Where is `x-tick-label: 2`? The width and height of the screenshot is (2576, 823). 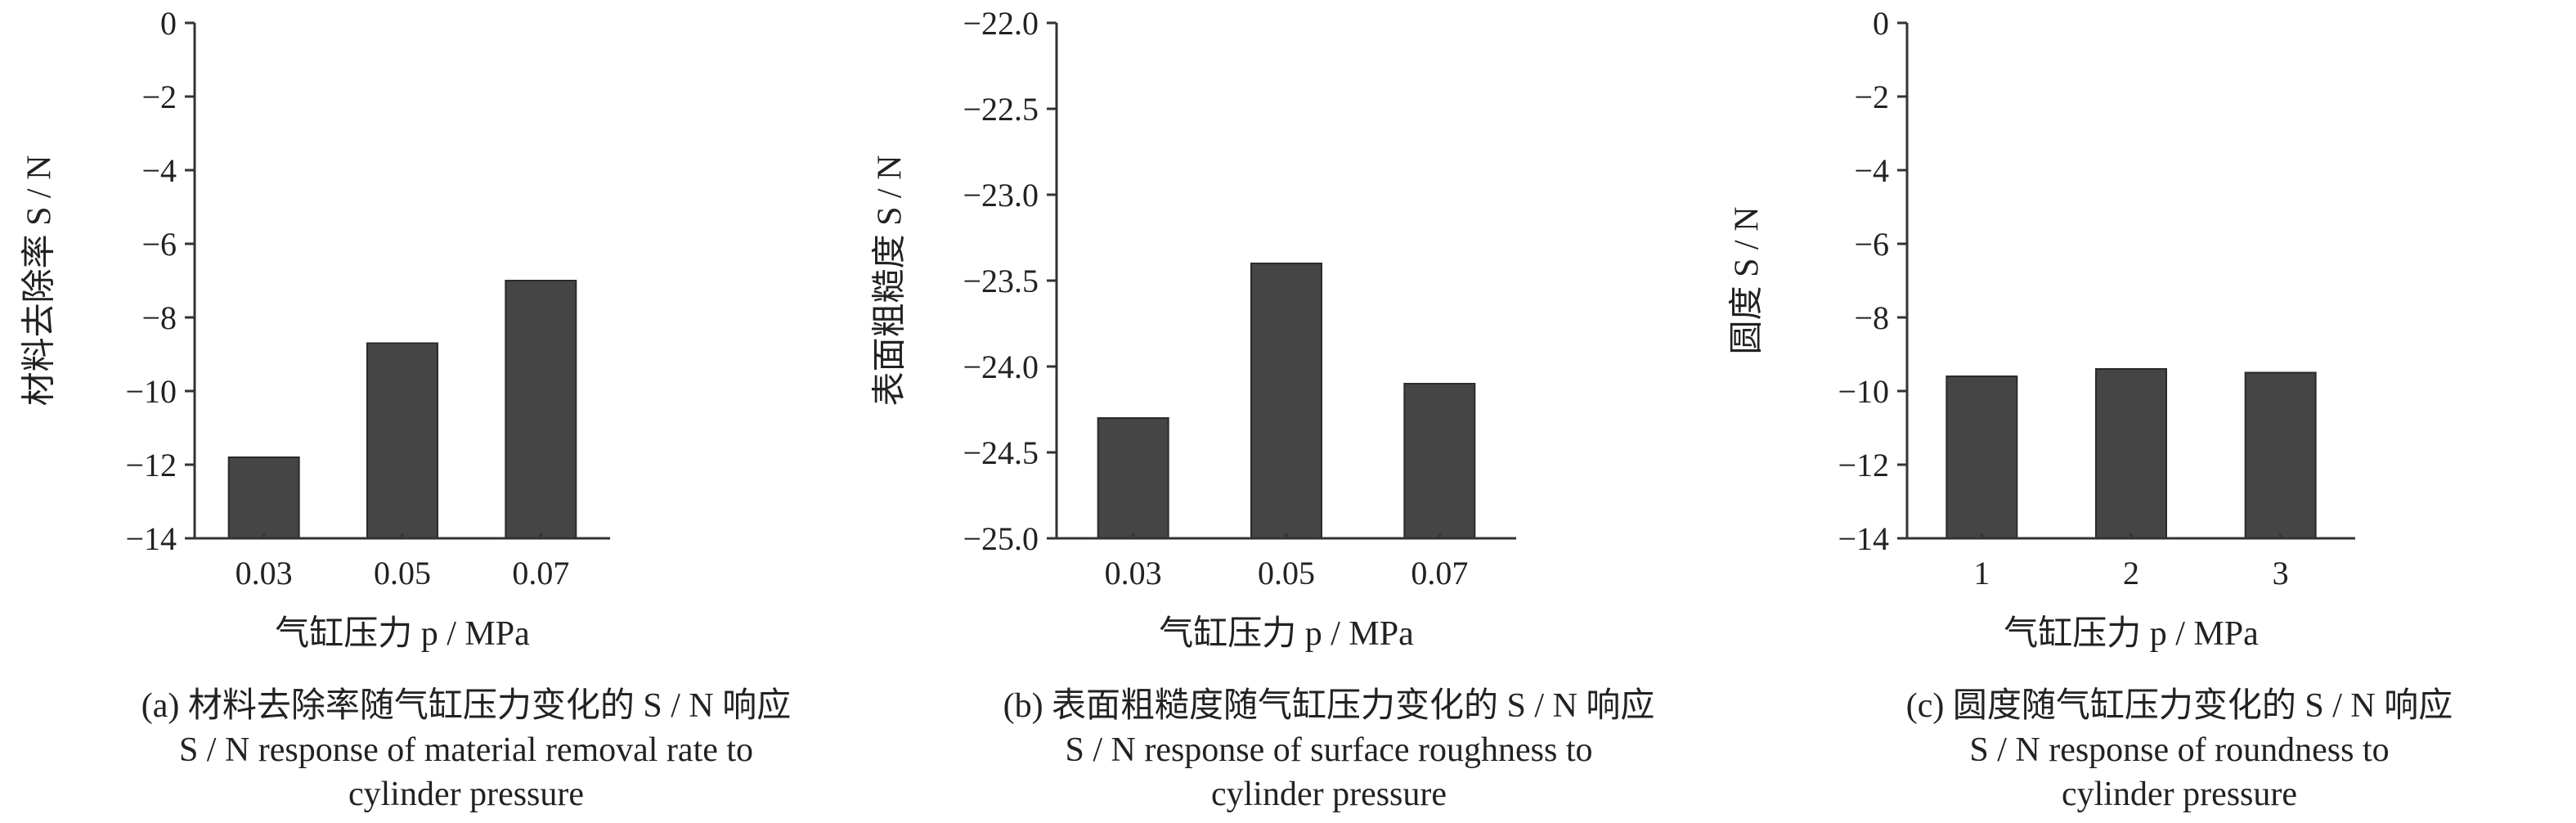 x-tick-label: 2 is located at coordinates (2131, 573).